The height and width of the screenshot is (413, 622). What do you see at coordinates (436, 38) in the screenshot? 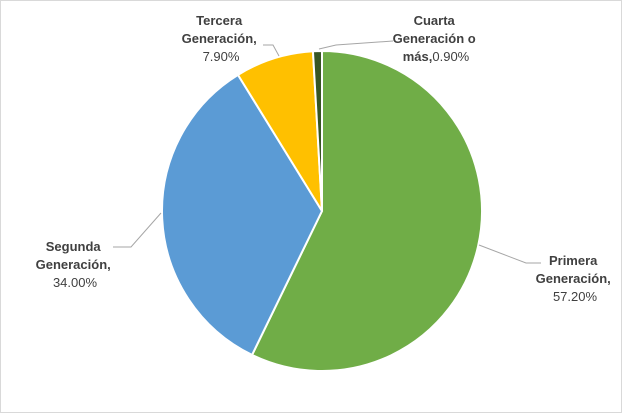
I see `label-cuarta: Cuarta Generación o más,0.90%` at bounding box center [436, 38].